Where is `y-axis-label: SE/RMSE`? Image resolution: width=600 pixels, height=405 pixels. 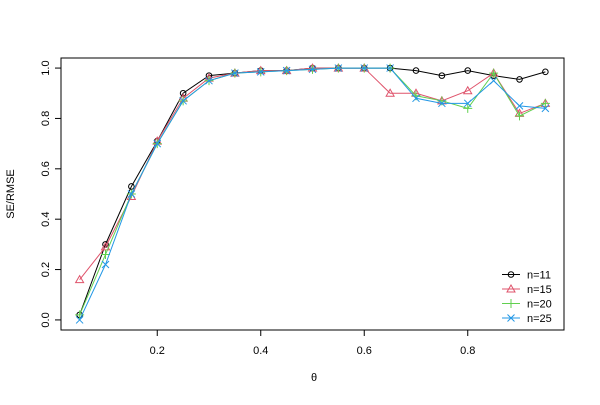
y-axis-label: SE/RMSE is located at coordinates (11, 194).